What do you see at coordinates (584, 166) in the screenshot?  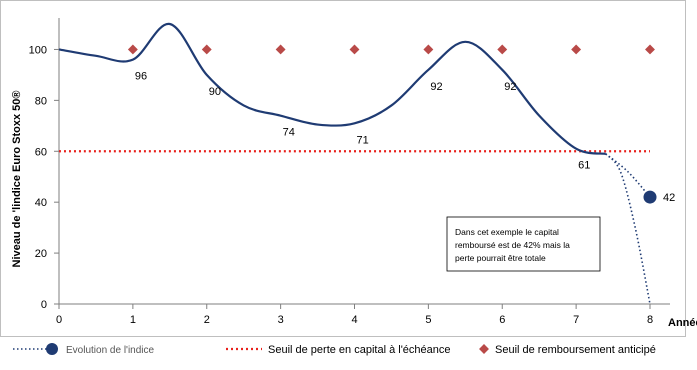 I see `data-label: 61` at bounding box center [584, 166].